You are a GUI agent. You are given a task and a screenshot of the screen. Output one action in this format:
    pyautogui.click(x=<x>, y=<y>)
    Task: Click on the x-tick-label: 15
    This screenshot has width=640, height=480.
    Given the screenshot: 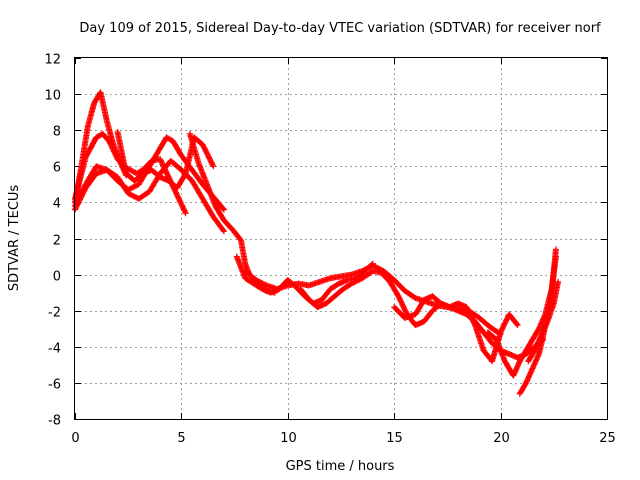 What is the action you would take?
    pyautogui.click(x=394, y=438)
    